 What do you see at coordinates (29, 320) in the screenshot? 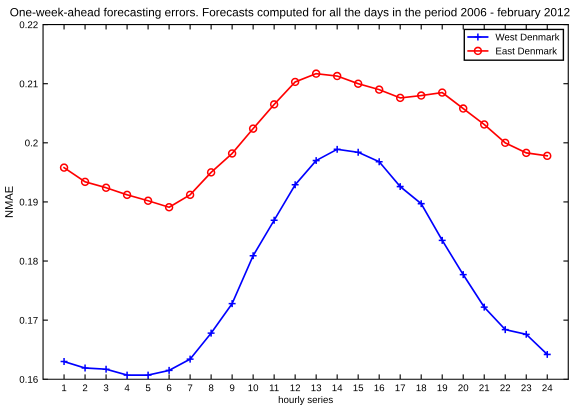
I see `y-tick-label: 0.17` at bounding box center [29, 320].